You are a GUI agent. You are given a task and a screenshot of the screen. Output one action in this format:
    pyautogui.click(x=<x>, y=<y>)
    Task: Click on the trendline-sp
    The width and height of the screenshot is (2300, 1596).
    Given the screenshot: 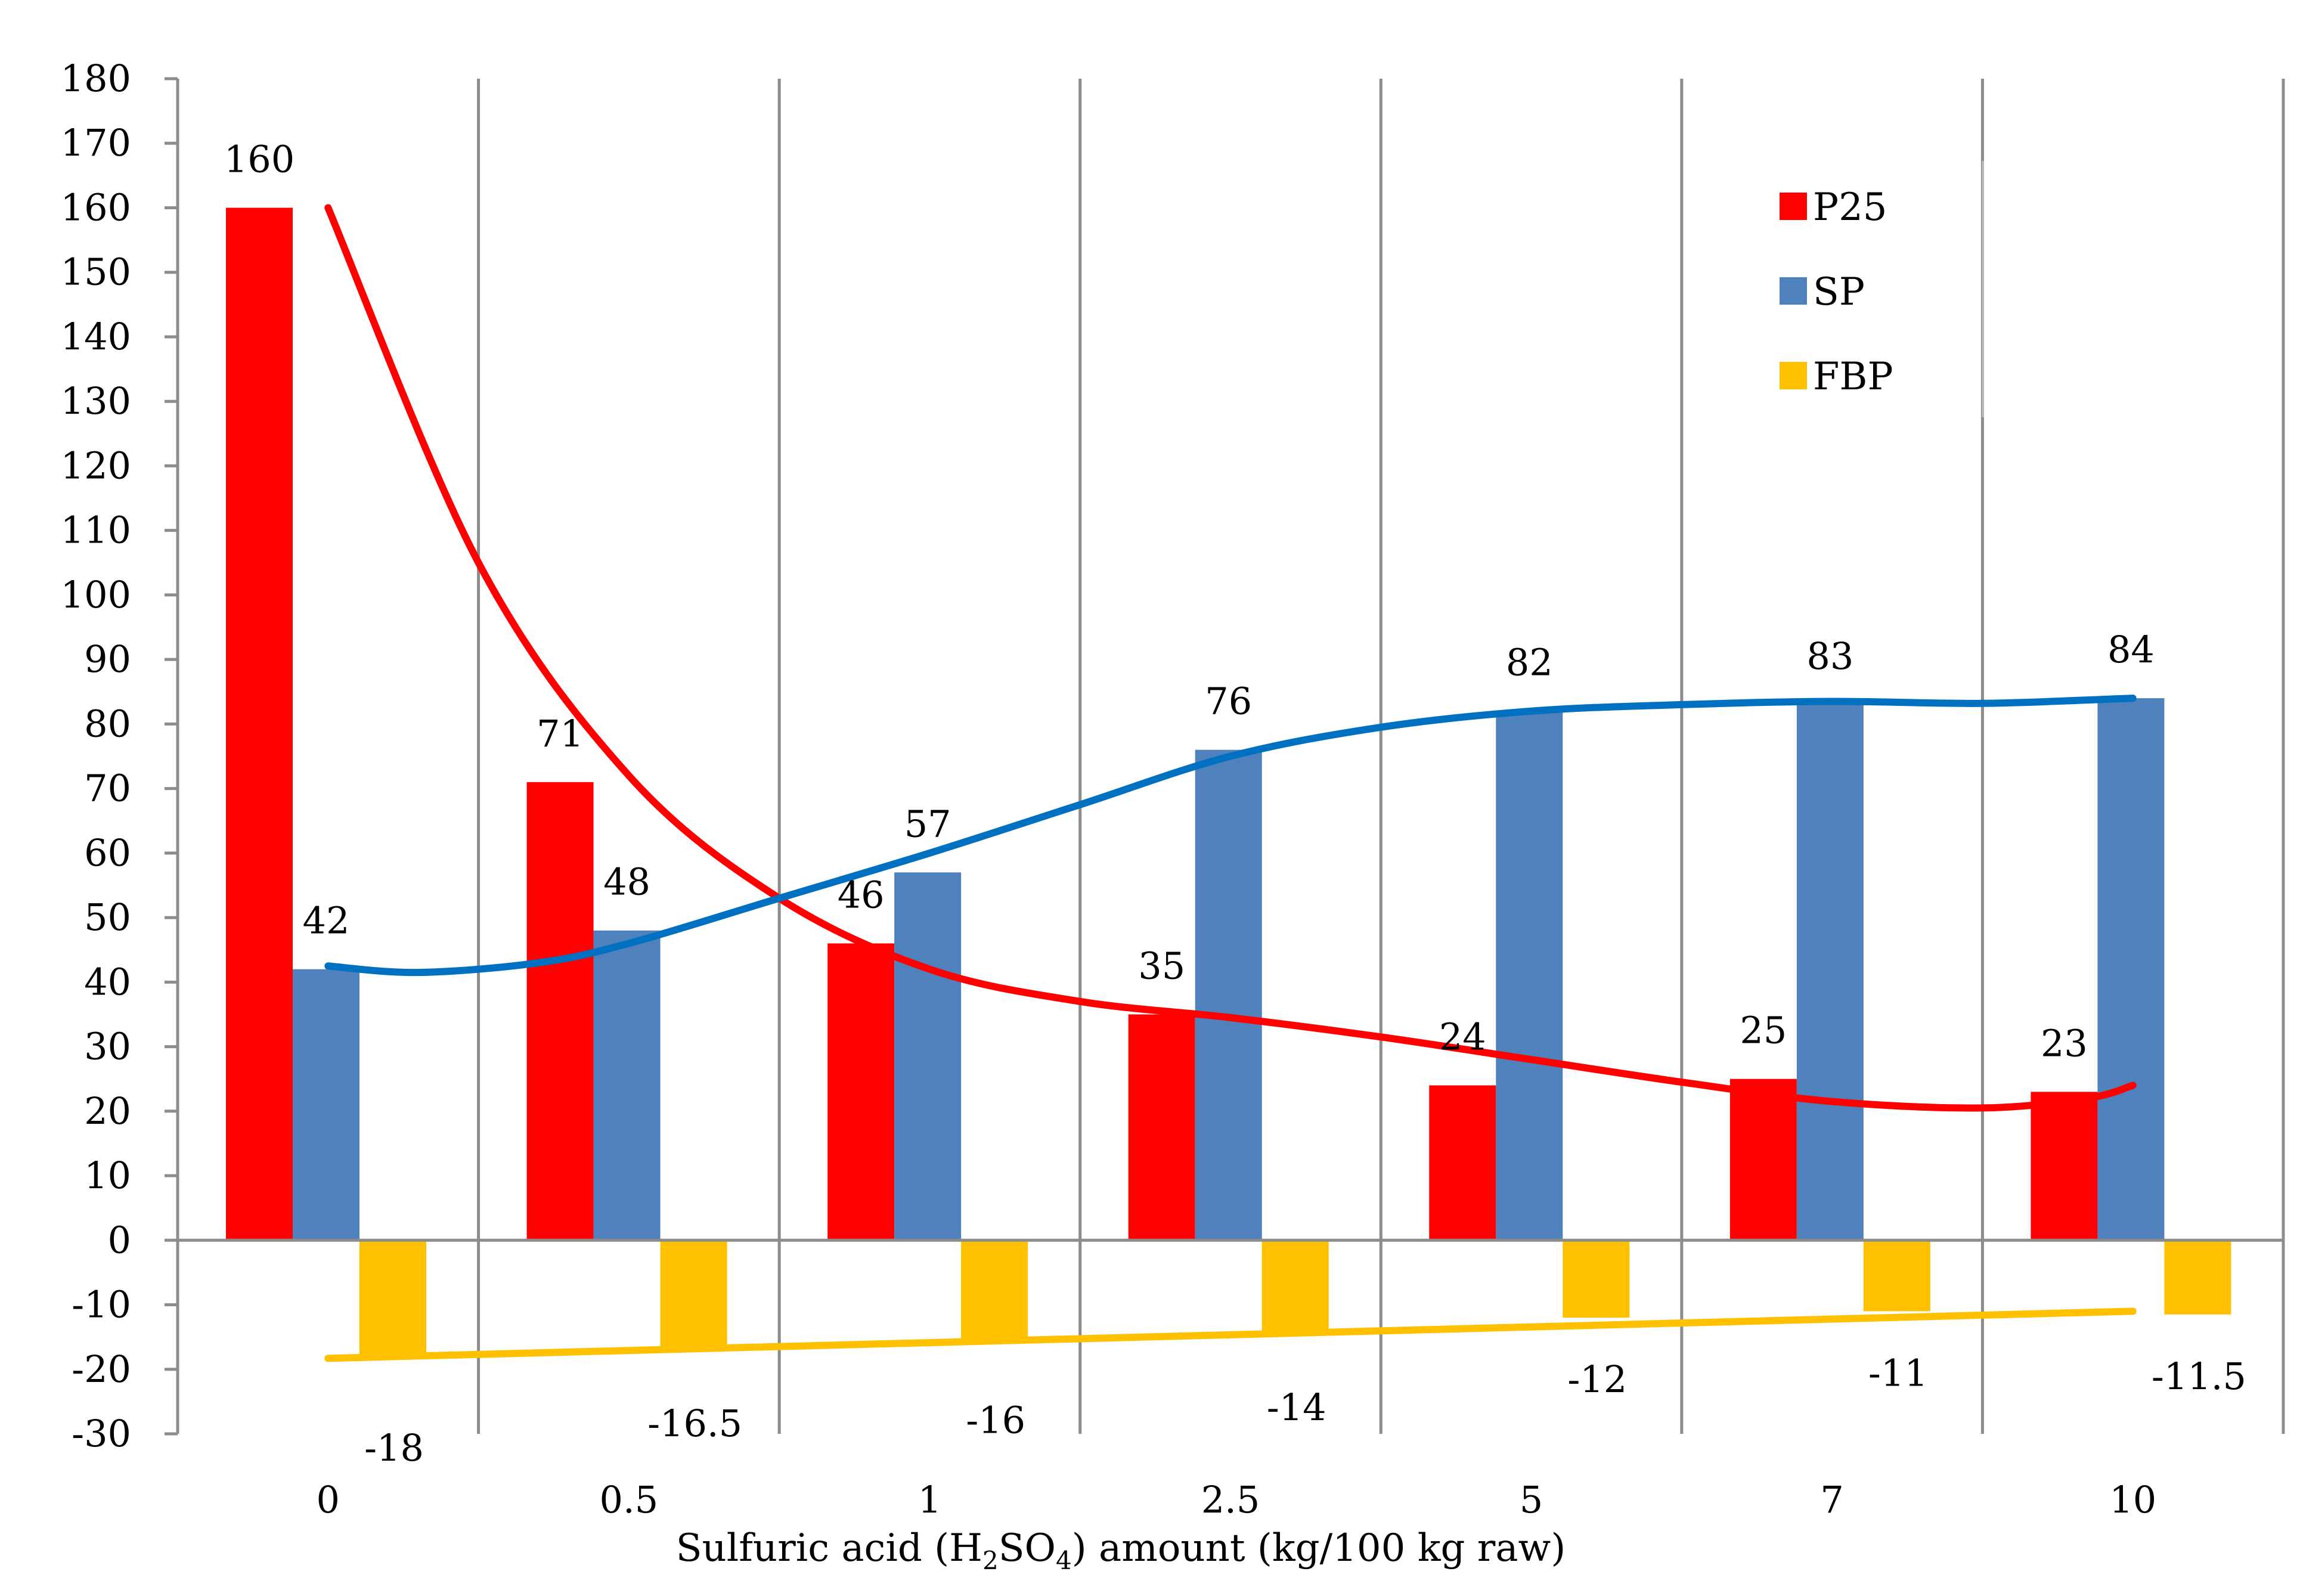 What is the action you would take?
    pyautogui.click(x=1231, y=836)
    